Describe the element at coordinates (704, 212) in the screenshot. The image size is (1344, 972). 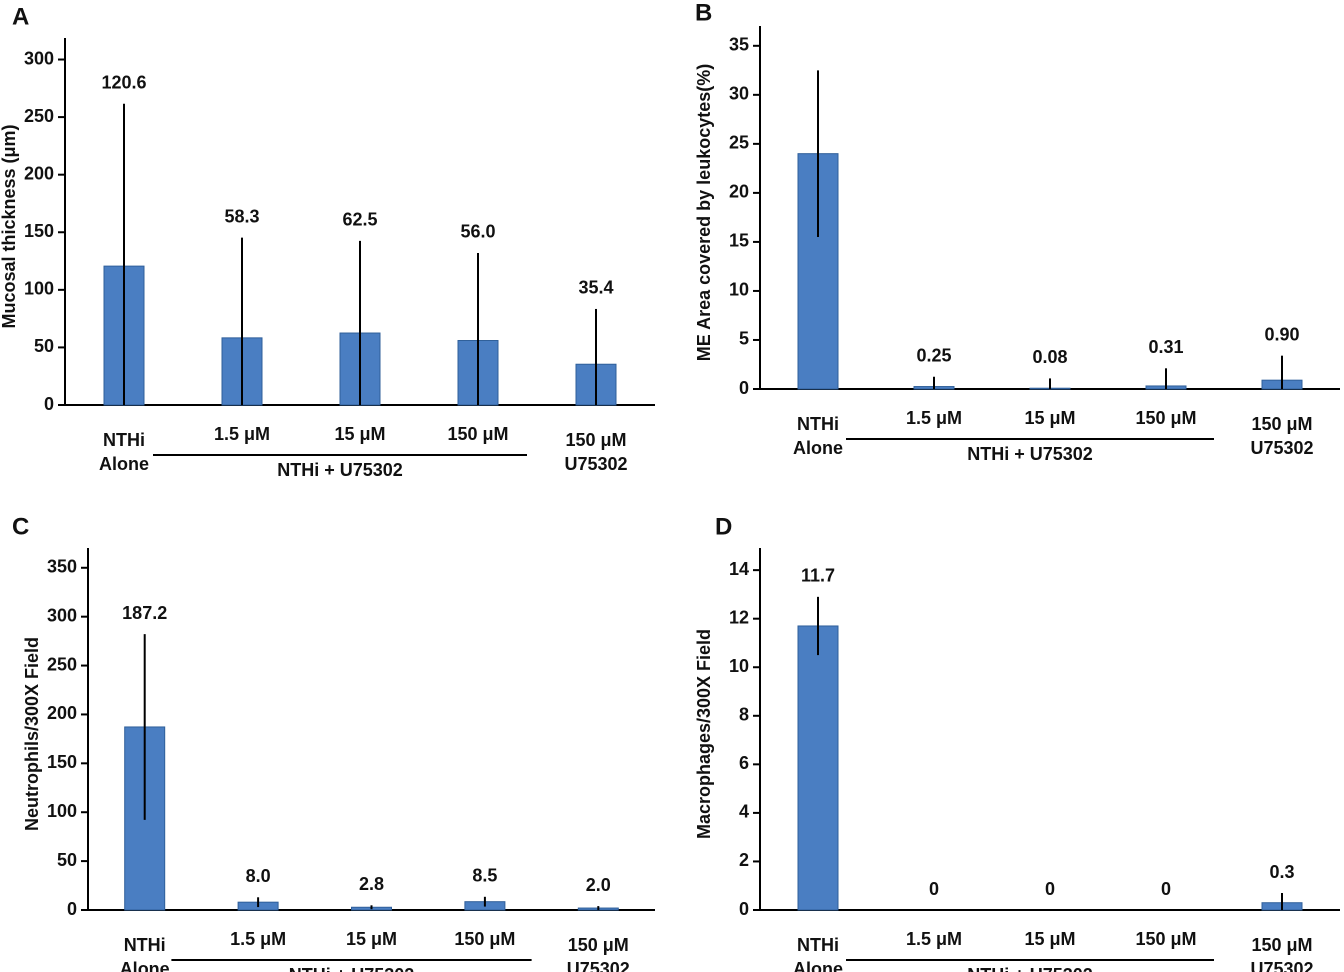
I see `y-axis-label: ME Area covered by leukocytes(%)` at that location.